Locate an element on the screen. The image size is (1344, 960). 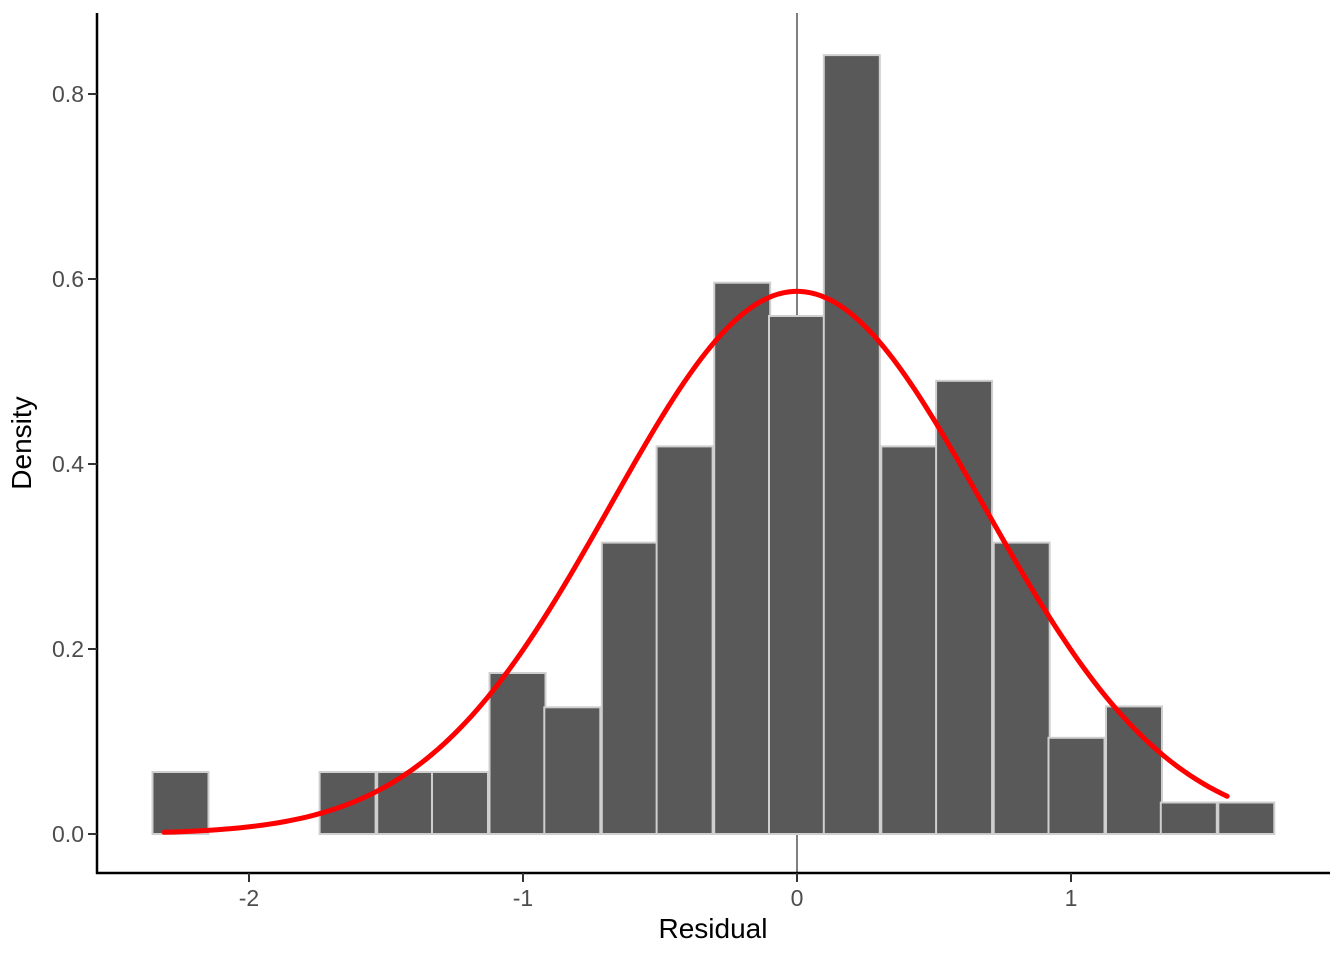
y-axis-tick-label: 0.0 is located at coordinates (68, 834).